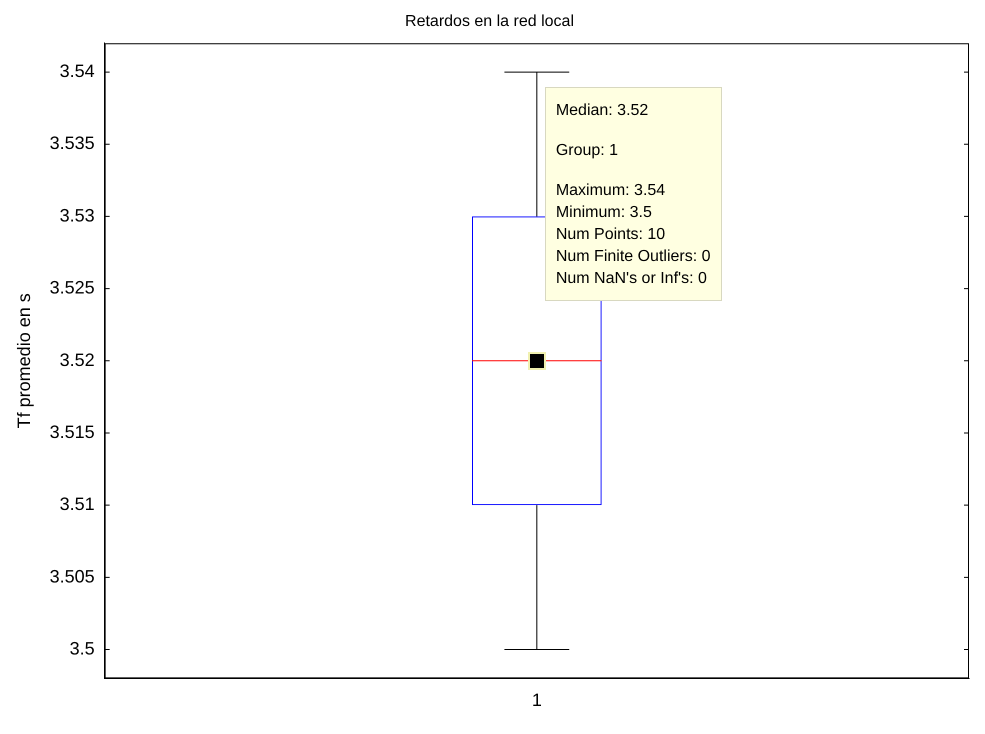 This screenshot has width=985, height=734. I want to click on x-tick-label: 1, so click(537, 700).